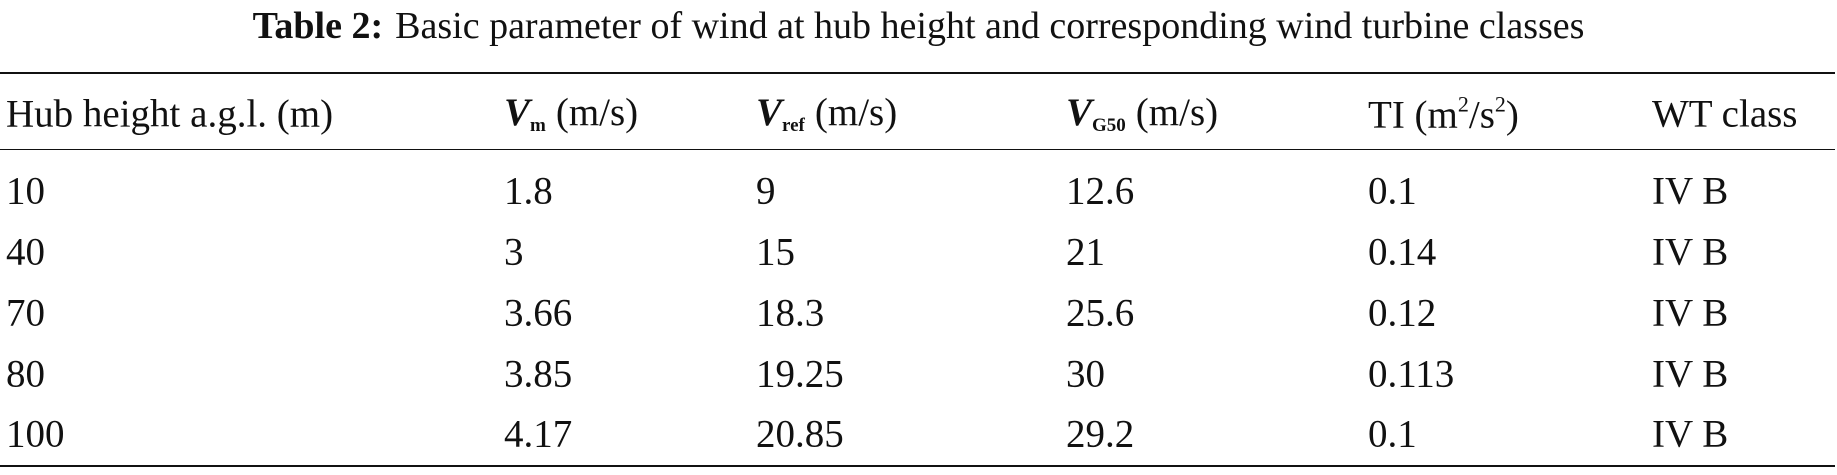  What do you see at coordinates (917, 73) in the screenshot?
I see `top-rule` at bounding box center [917, 73].